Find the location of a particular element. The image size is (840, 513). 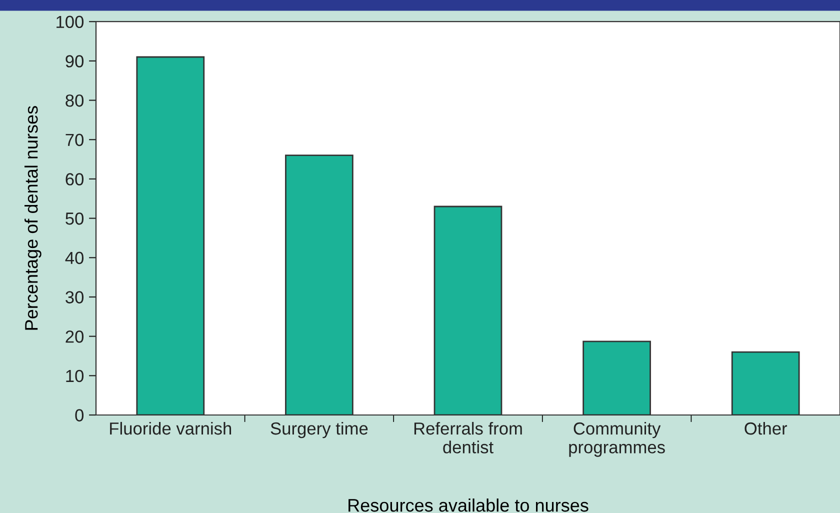

y-tick-label: 10 is located at coordinates (75, 376).